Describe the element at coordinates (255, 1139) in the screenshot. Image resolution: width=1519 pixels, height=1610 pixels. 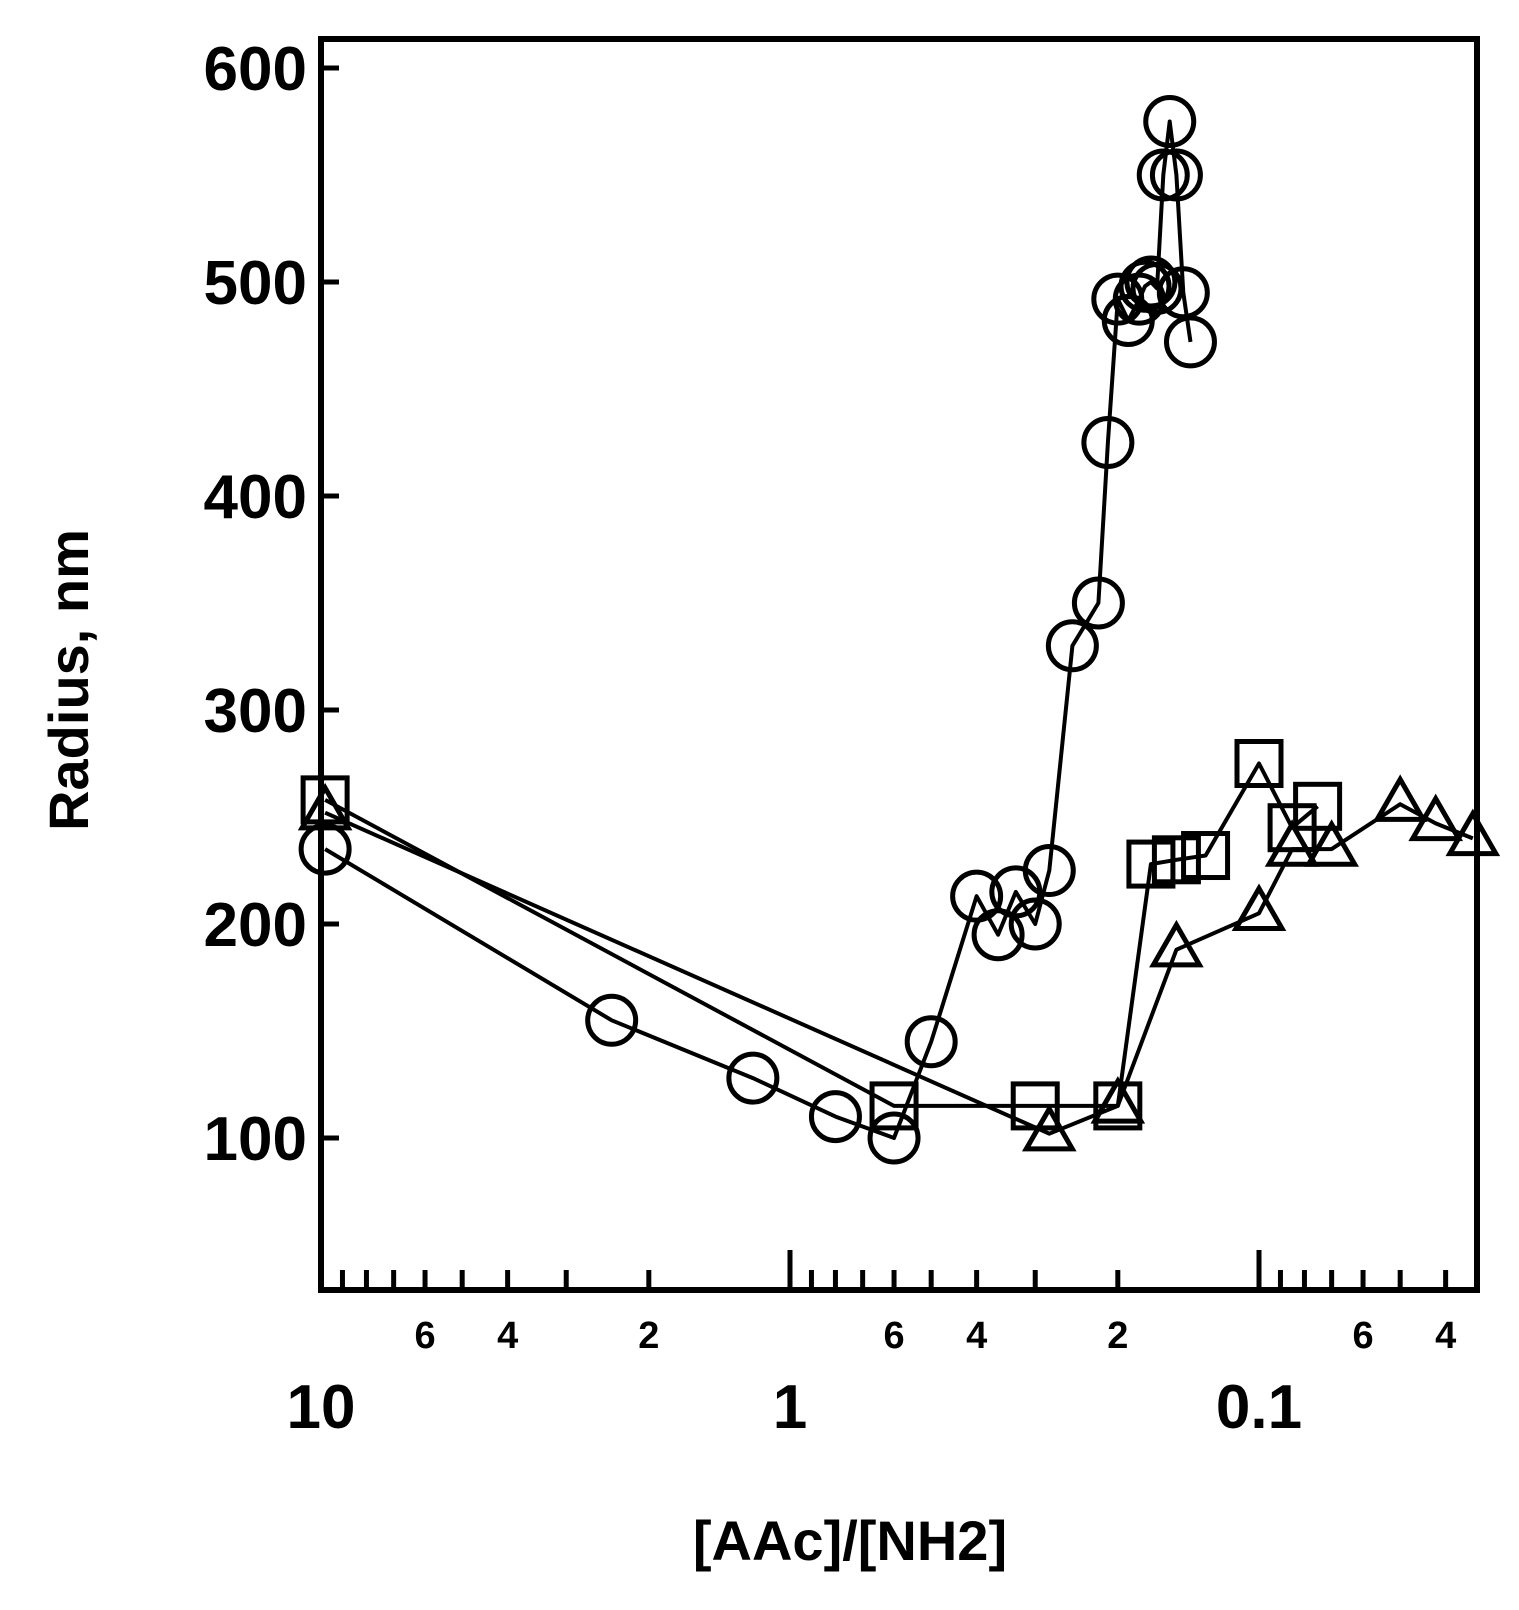
I see `y-tick-label: 100` at that location.